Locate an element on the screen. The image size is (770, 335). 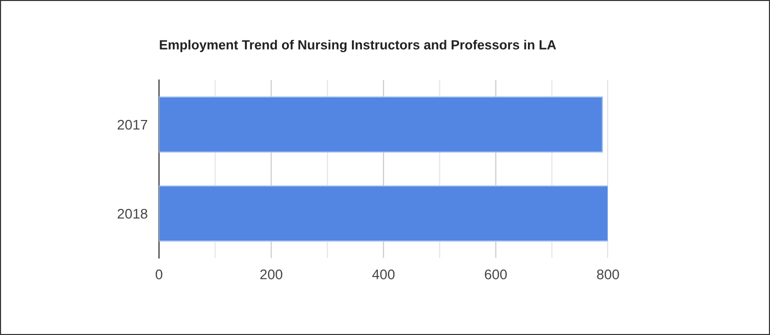
x-tick-label: 200 is located at coordinates (271, 274).